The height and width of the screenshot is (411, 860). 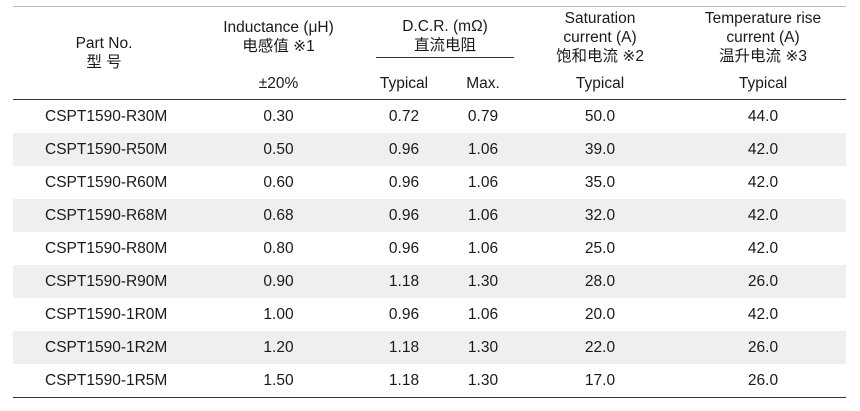 I want to click on header-dcr-en: D.C.R. (mΩ), so click(x=445, y=26).